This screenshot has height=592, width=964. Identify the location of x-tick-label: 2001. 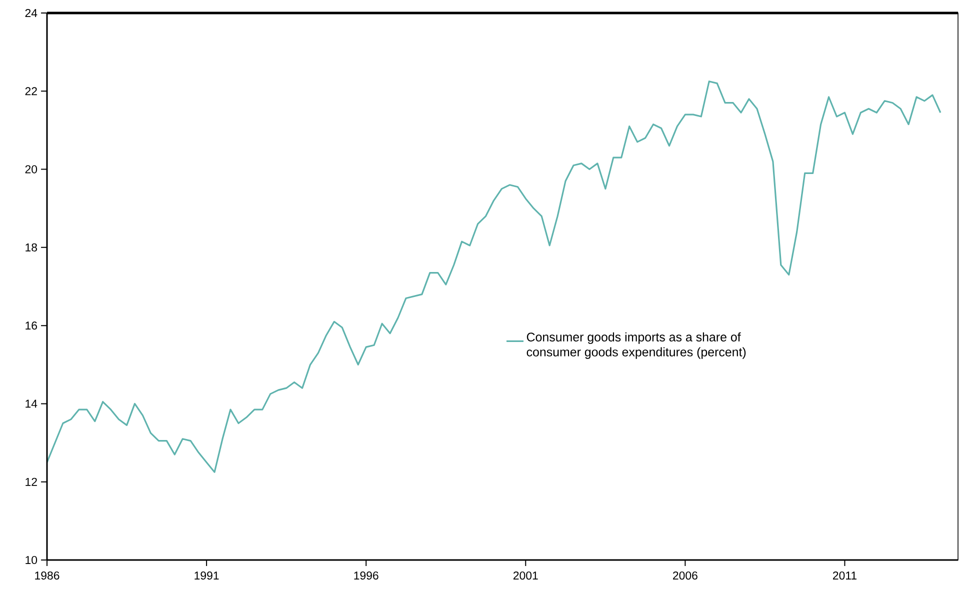
(525, 575).